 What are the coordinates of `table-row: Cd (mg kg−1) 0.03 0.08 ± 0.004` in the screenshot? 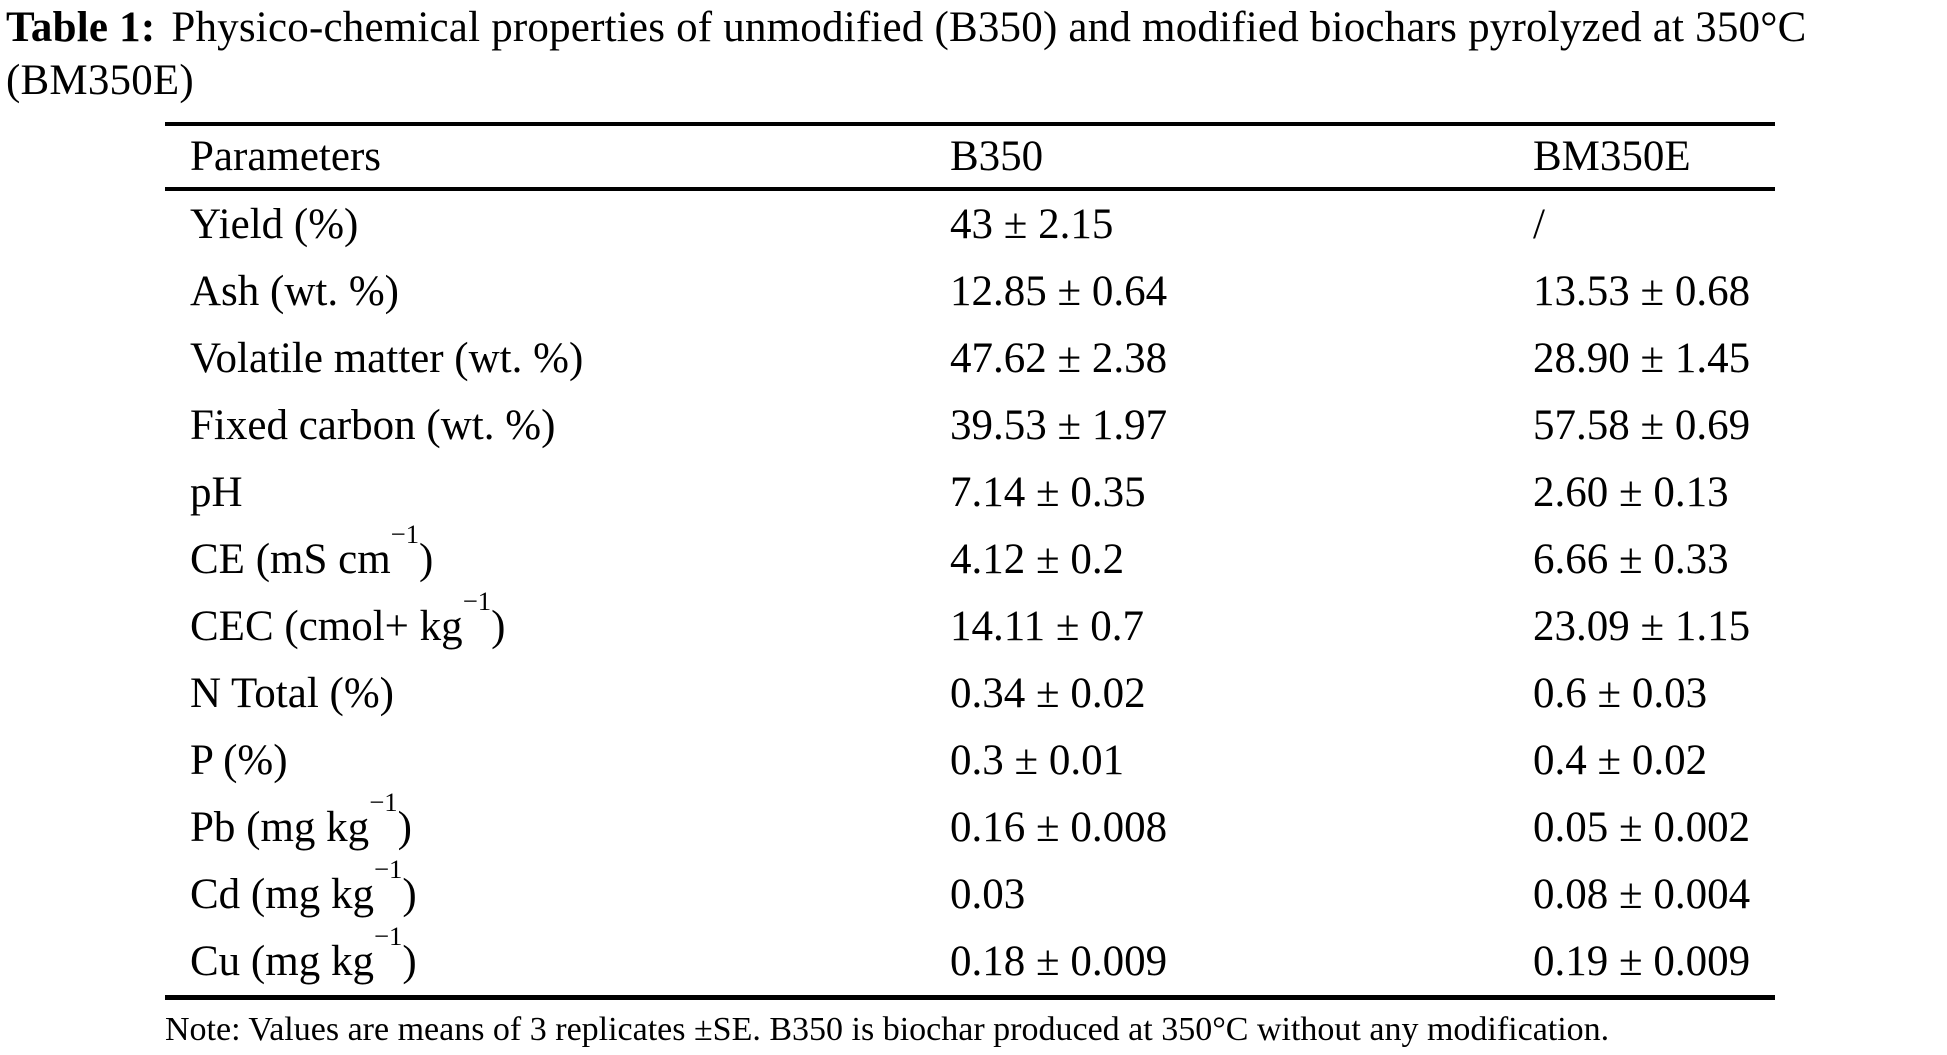 It's located at (970, 892).